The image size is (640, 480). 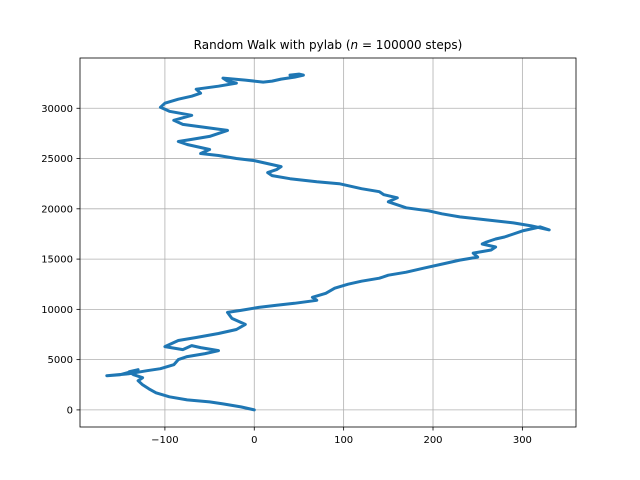 What do you see at coordinates (70, 410) in the screenshot?
I see `y-tick-label: 0` at bounding box center [70, 410].